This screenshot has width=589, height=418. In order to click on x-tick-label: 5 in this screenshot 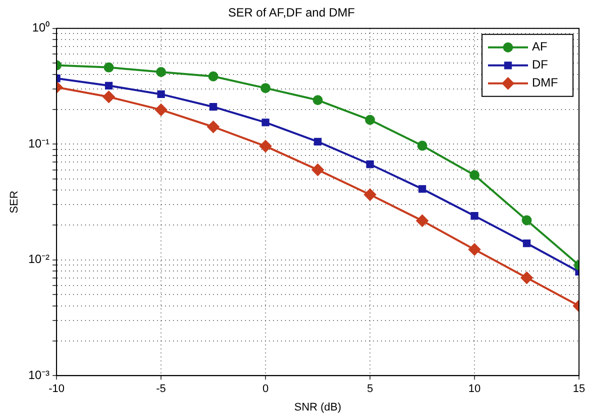, I will do `click(370, 389)`.